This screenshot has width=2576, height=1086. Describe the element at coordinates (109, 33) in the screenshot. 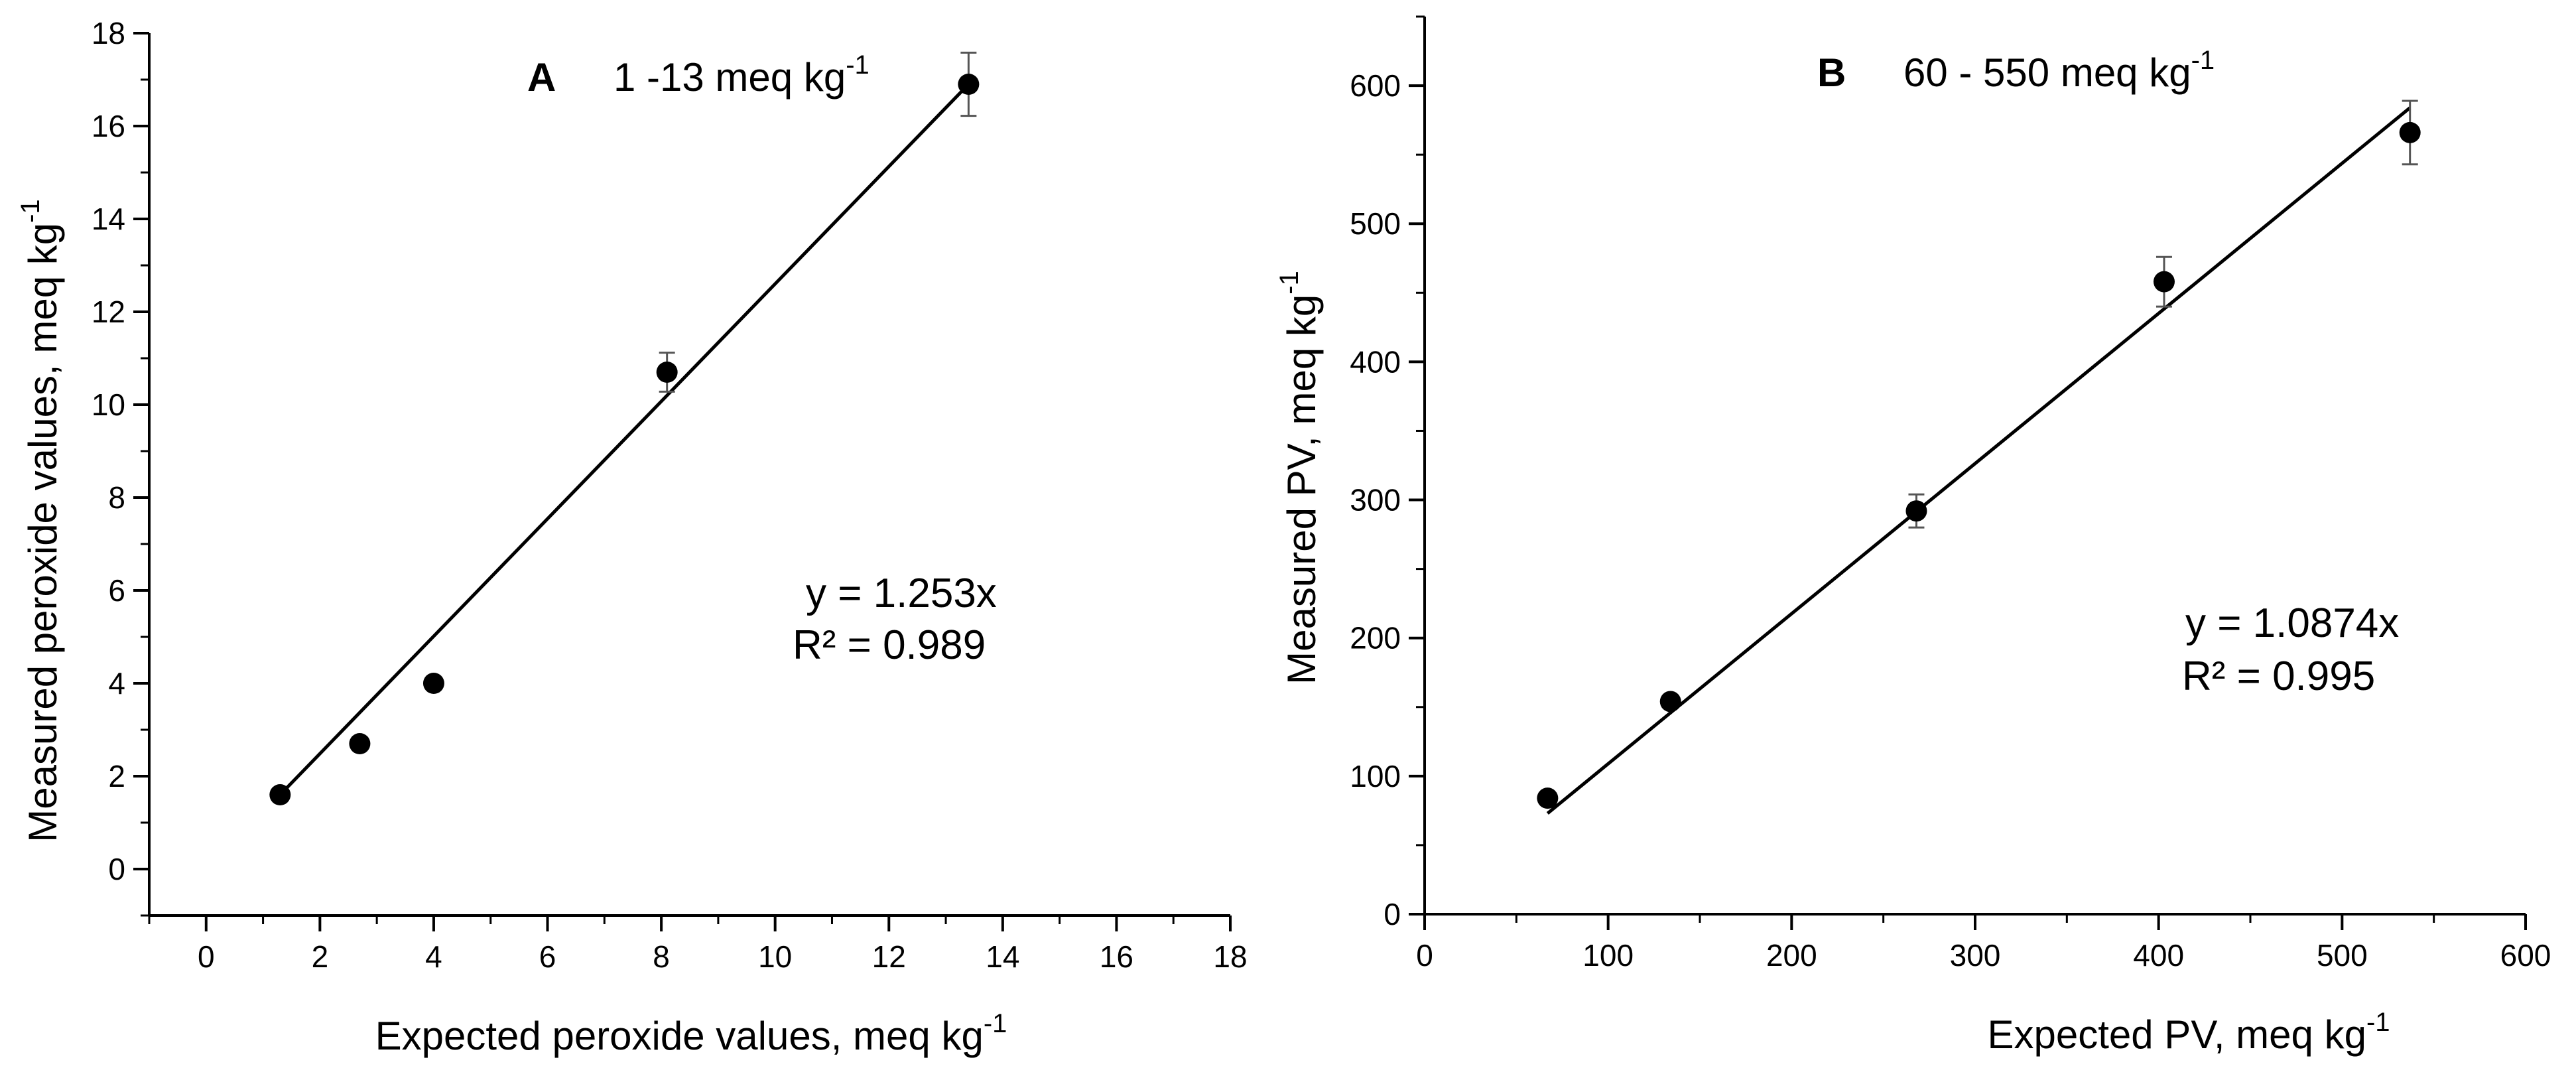

I see `panel-a-y-tick-label: 18` at that location.